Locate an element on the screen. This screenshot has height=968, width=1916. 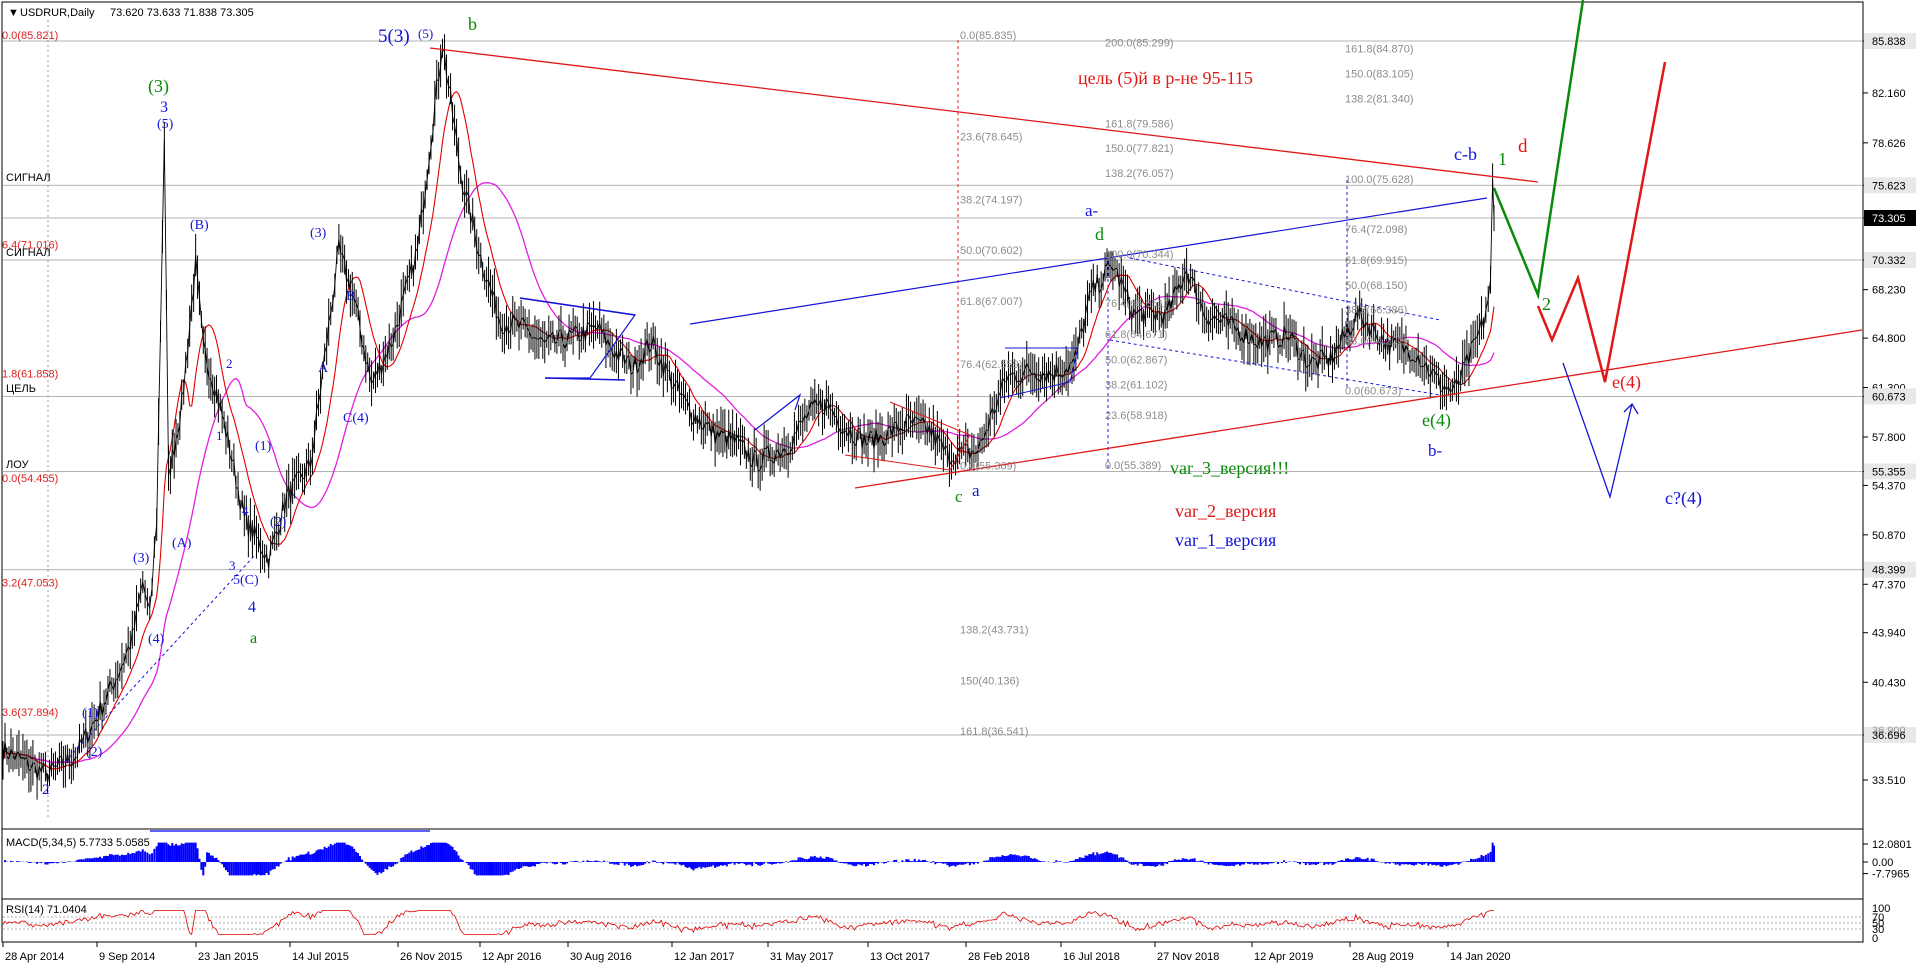
target-text: цель (5)й в р-не 95-115 is located at coordinates (1165, 78).